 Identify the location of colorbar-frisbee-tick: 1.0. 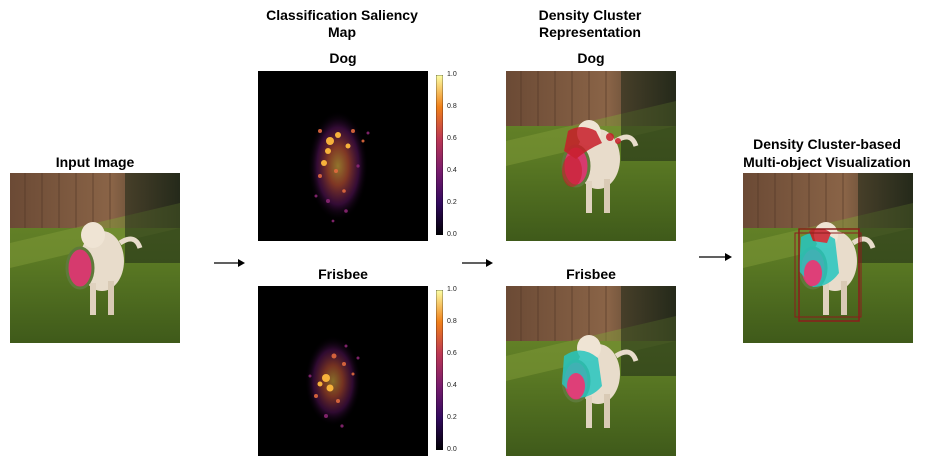
(452, 289).